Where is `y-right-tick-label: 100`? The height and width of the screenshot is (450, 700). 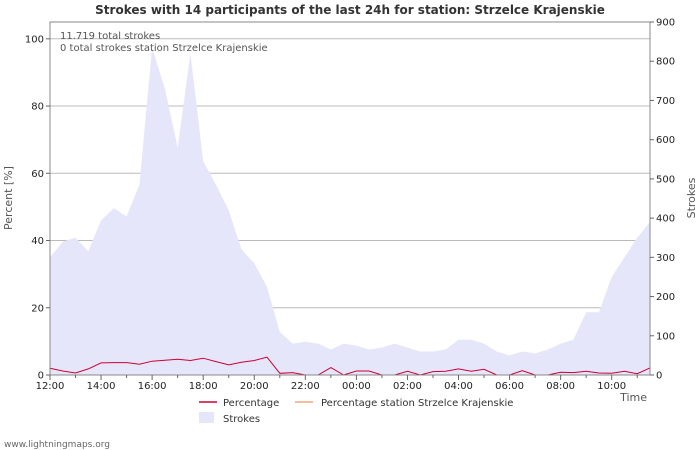
y-right-tick-label: 100 is located at coordinates (665, 336).